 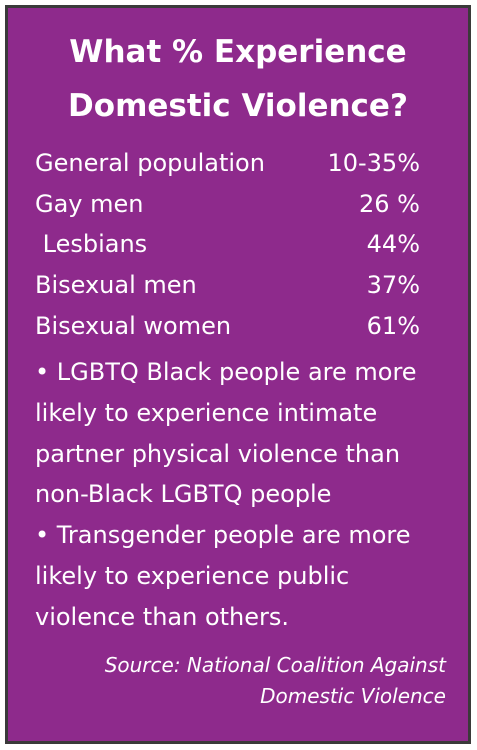 I want to click on row-value: 61%, so click(x=393, y=325).